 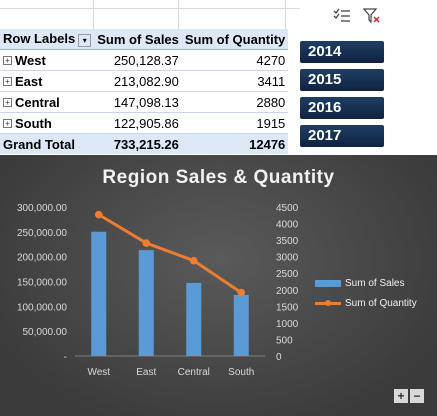 I want to click on x-axis-tick-label: West, so click(x=98, y=372).